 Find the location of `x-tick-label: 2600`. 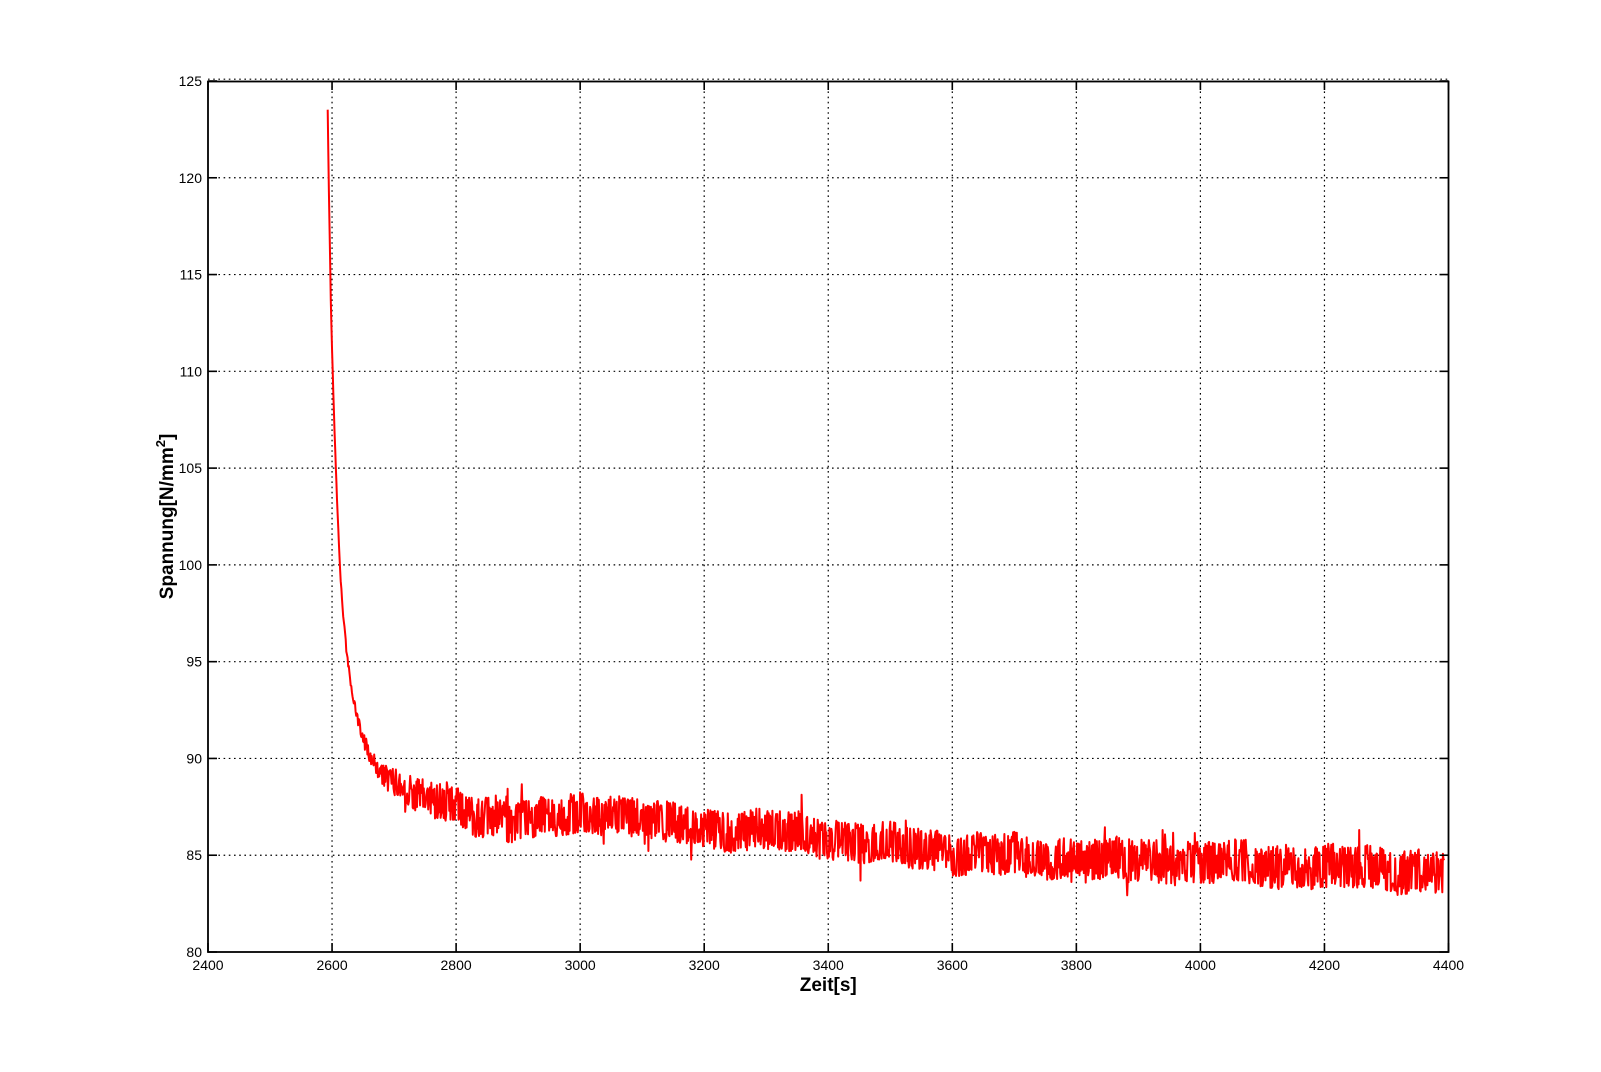

x-tick-label: 2600 is located at coordinates (331, 965).